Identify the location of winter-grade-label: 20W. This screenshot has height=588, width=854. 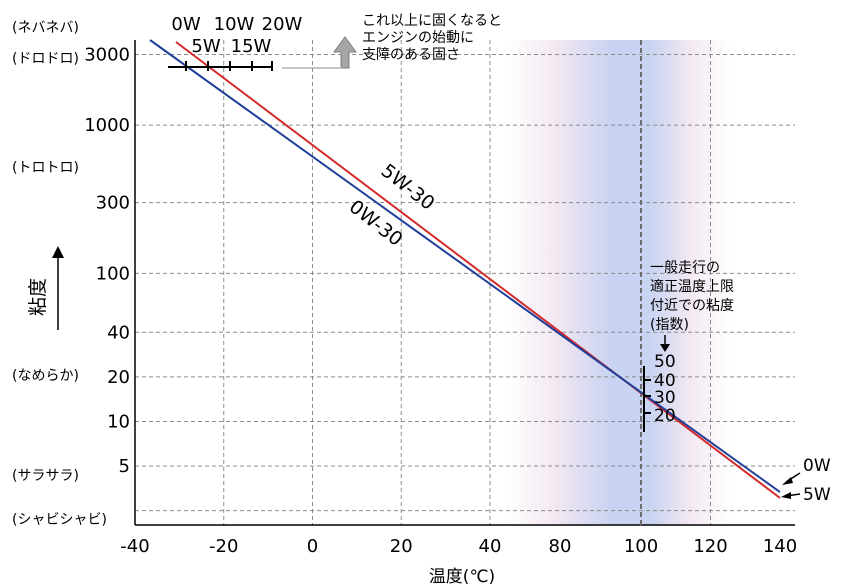
(282, 24).